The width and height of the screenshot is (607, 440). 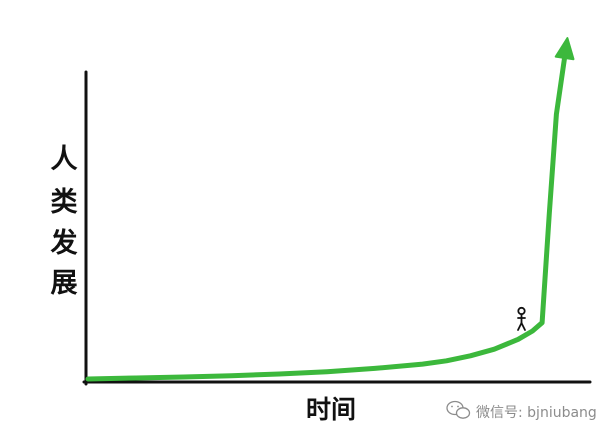 I want to click on y-axis-label-char: 人, so click(x=64, y=159).